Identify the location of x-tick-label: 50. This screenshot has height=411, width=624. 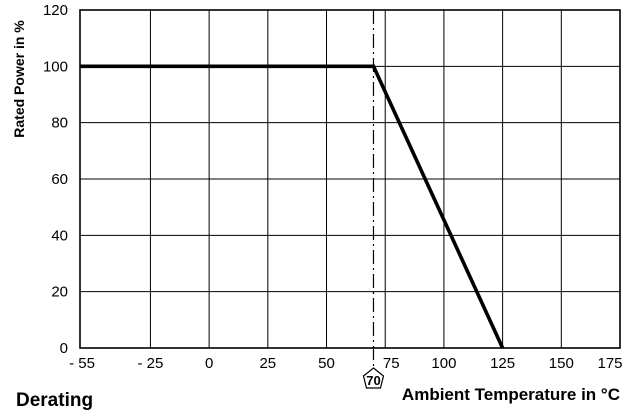
(326, 363).